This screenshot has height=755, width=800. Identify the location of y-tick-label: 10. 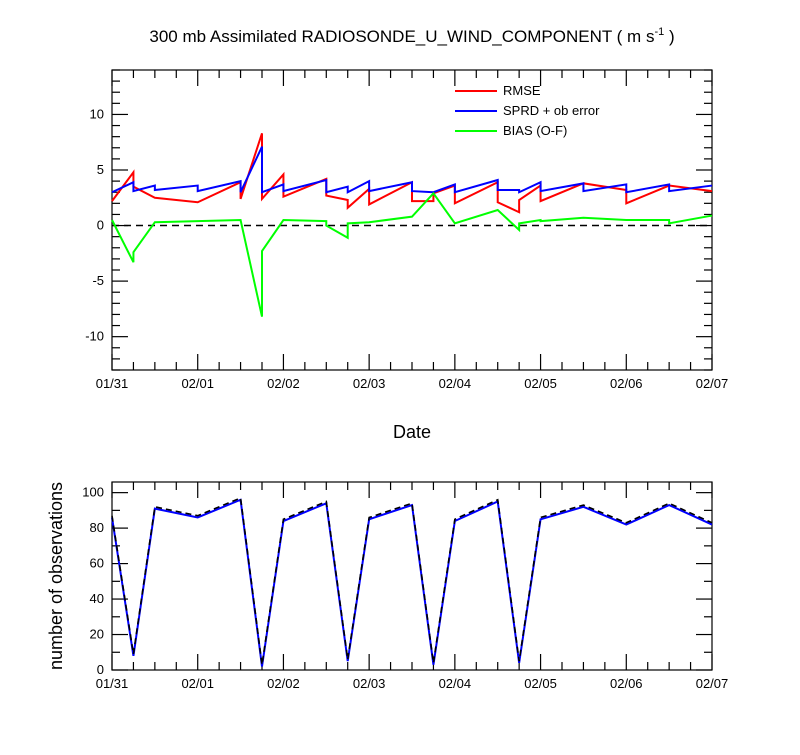
(97, 113).